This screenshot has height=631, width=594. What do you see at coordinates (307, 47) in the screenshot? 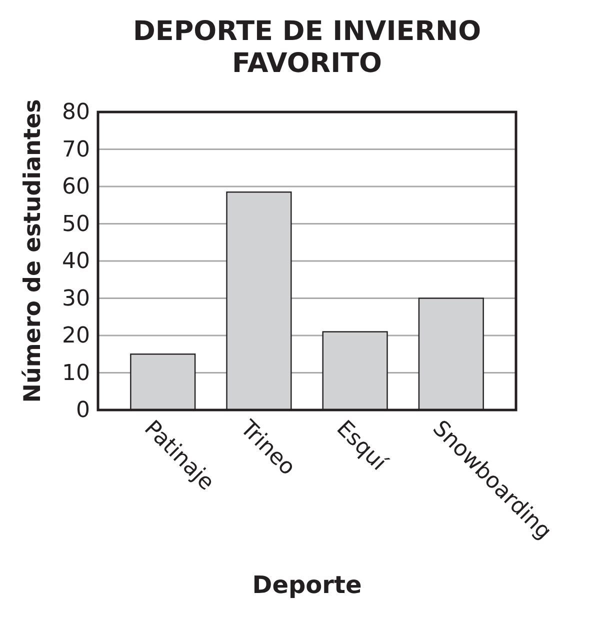
I see `chart-title: DEPORTE DE INVIERNO FAVORITO` at bounding box center [307, 47].